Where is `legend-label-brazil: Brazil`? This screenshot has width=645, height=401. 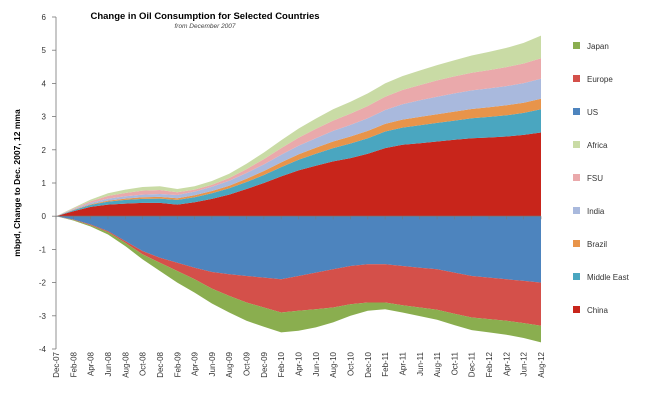 legend-label-brazil: Brazil is located at coordinates (597, 244).